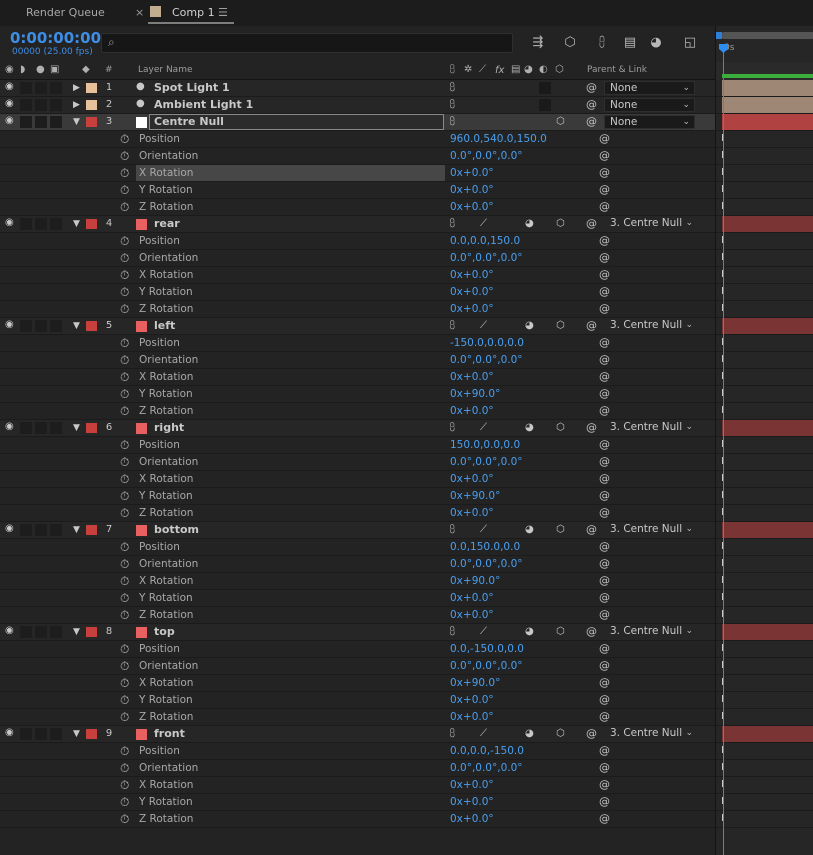 This screenshot has width=813, height=855. I want to click on video-switch-icon: ◉, so click(9, 69).